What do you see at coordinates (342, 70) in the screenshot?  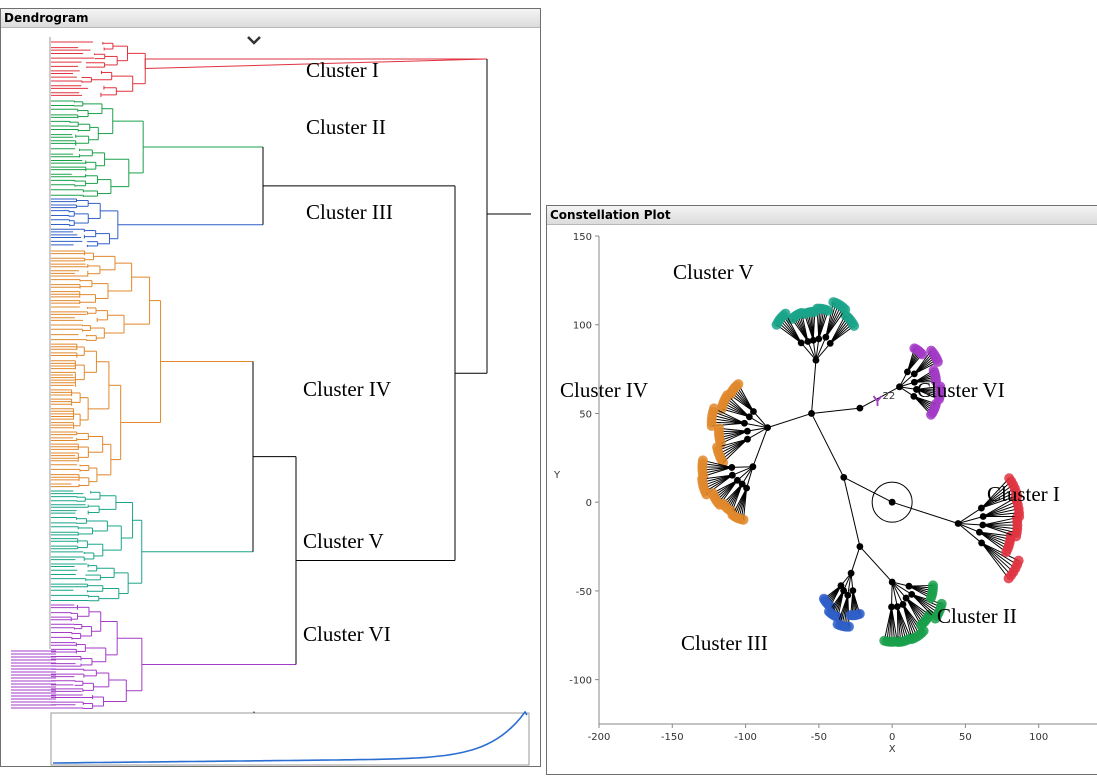 I see `dendro-cluster-label: Cluster I` at bounding box center [342, 70].